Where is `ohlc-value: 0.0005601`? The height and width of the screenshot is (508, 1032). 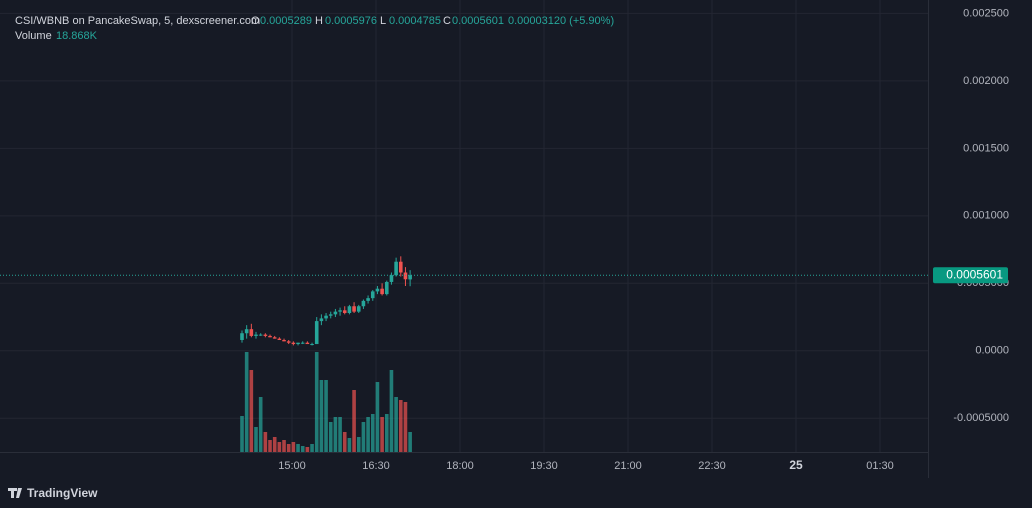
ohlc-value: 0.0005601 is located at coordinates (478, 21).